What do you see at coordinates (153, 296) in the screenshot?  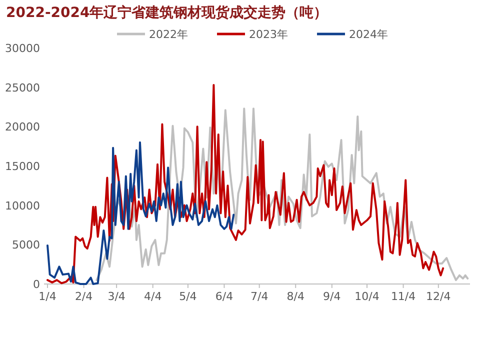 I see `x-tick-label: 4/4` at bounding box center [153, 296].